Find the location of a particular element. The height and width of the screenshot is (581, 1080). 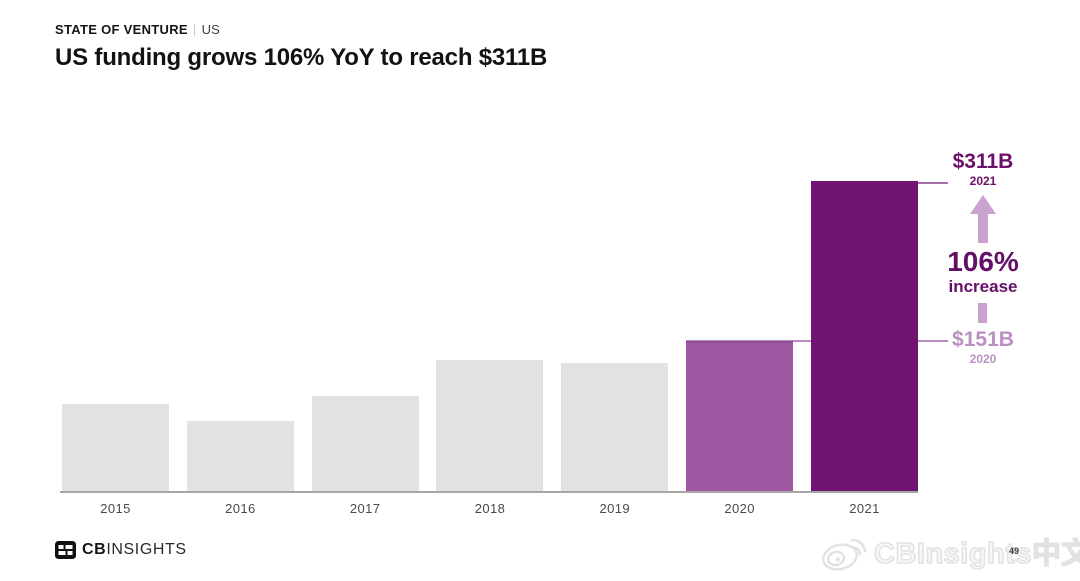

year-label-2021: 2021 is located at coordinates (983, 181).